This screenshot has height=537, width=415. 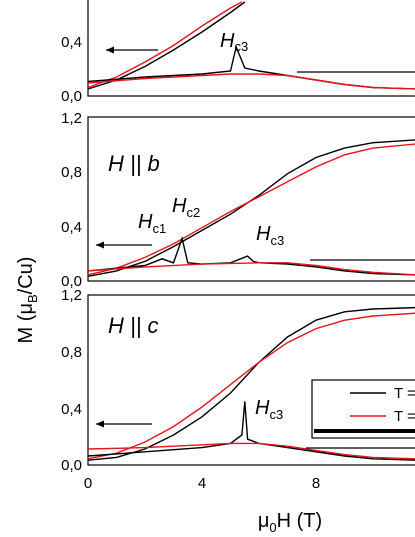 What do you see at coordinates (202, 483) in the screenshot?
I see `xtick-label: 4` at bounding box center [202, 483].